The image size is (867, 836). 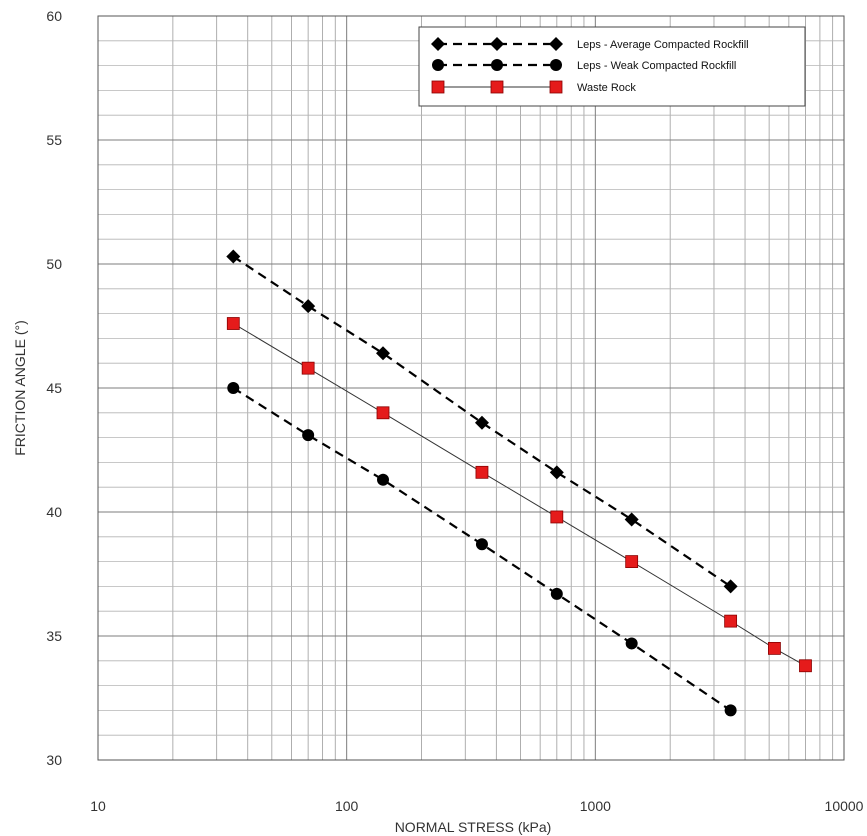 What do you see at coordinates (656, 66) in the screenshot?
I see `legend-label: Leps - Weak Compacted Rockfill` at bounding box center [656, 66].